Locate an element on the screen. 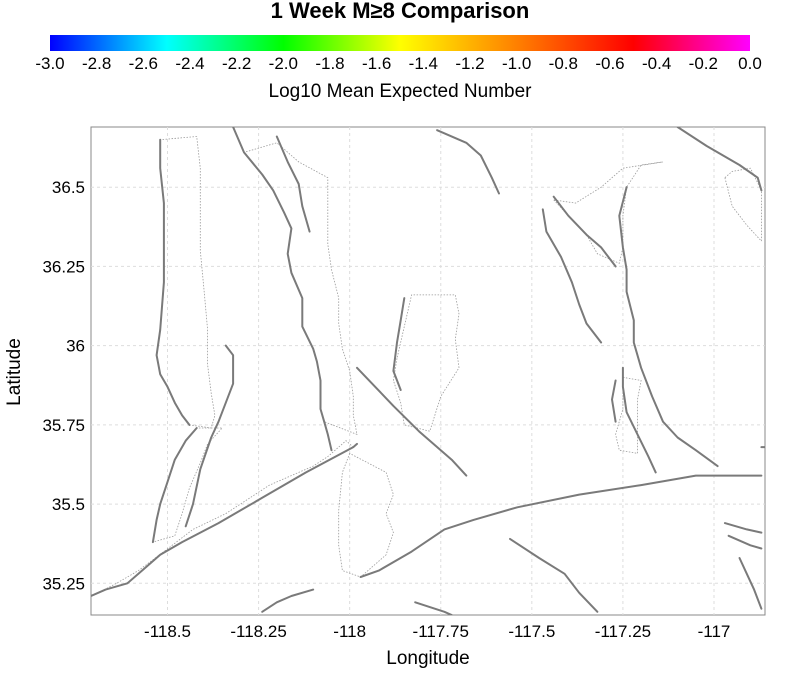  colorbar-tick-label: -2.6 is located at coordinates (143, 63).